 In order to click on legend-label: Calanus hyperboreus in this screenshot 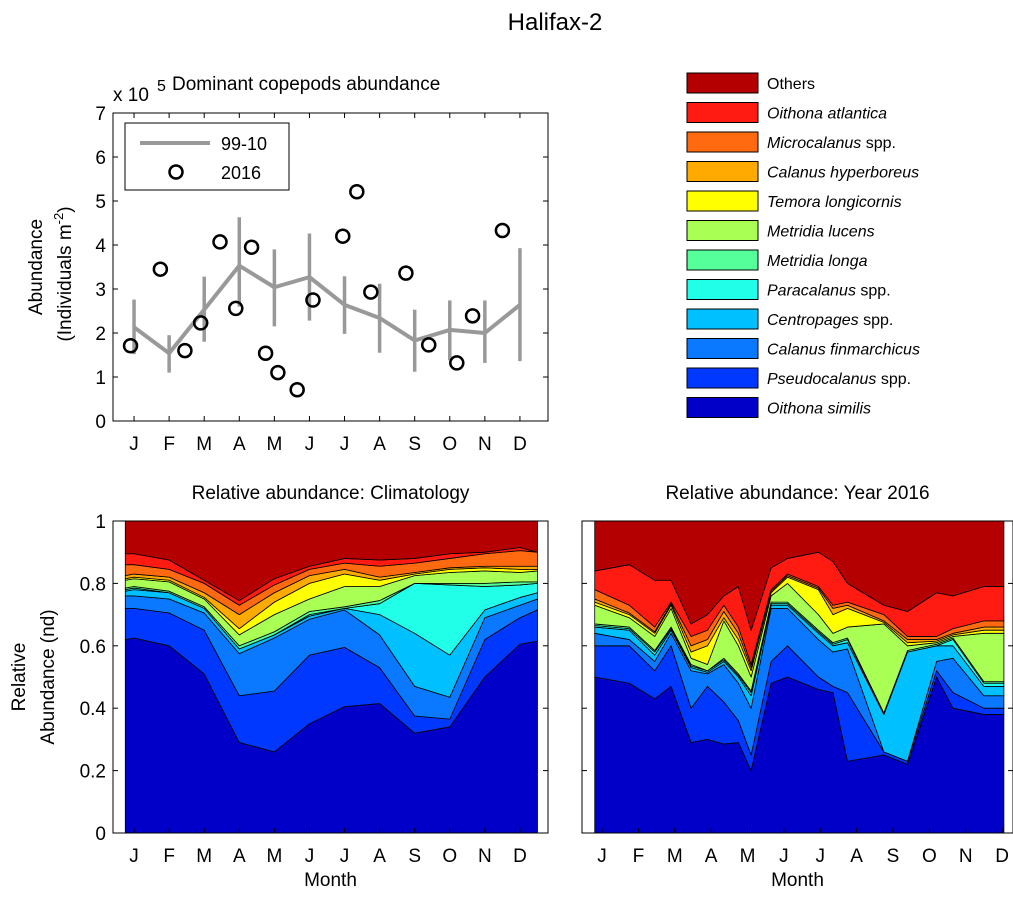, I will do `click(843, 173)`.